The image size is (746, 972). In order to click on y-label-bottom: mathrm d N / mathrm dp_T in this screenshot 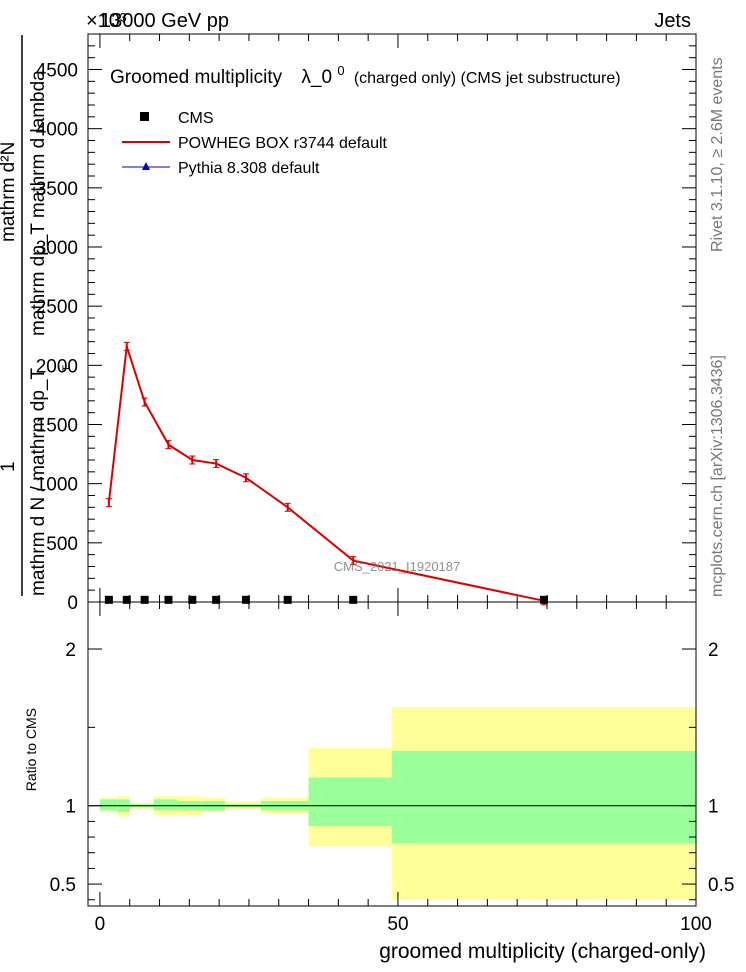, I will do `click(38, 482)`.